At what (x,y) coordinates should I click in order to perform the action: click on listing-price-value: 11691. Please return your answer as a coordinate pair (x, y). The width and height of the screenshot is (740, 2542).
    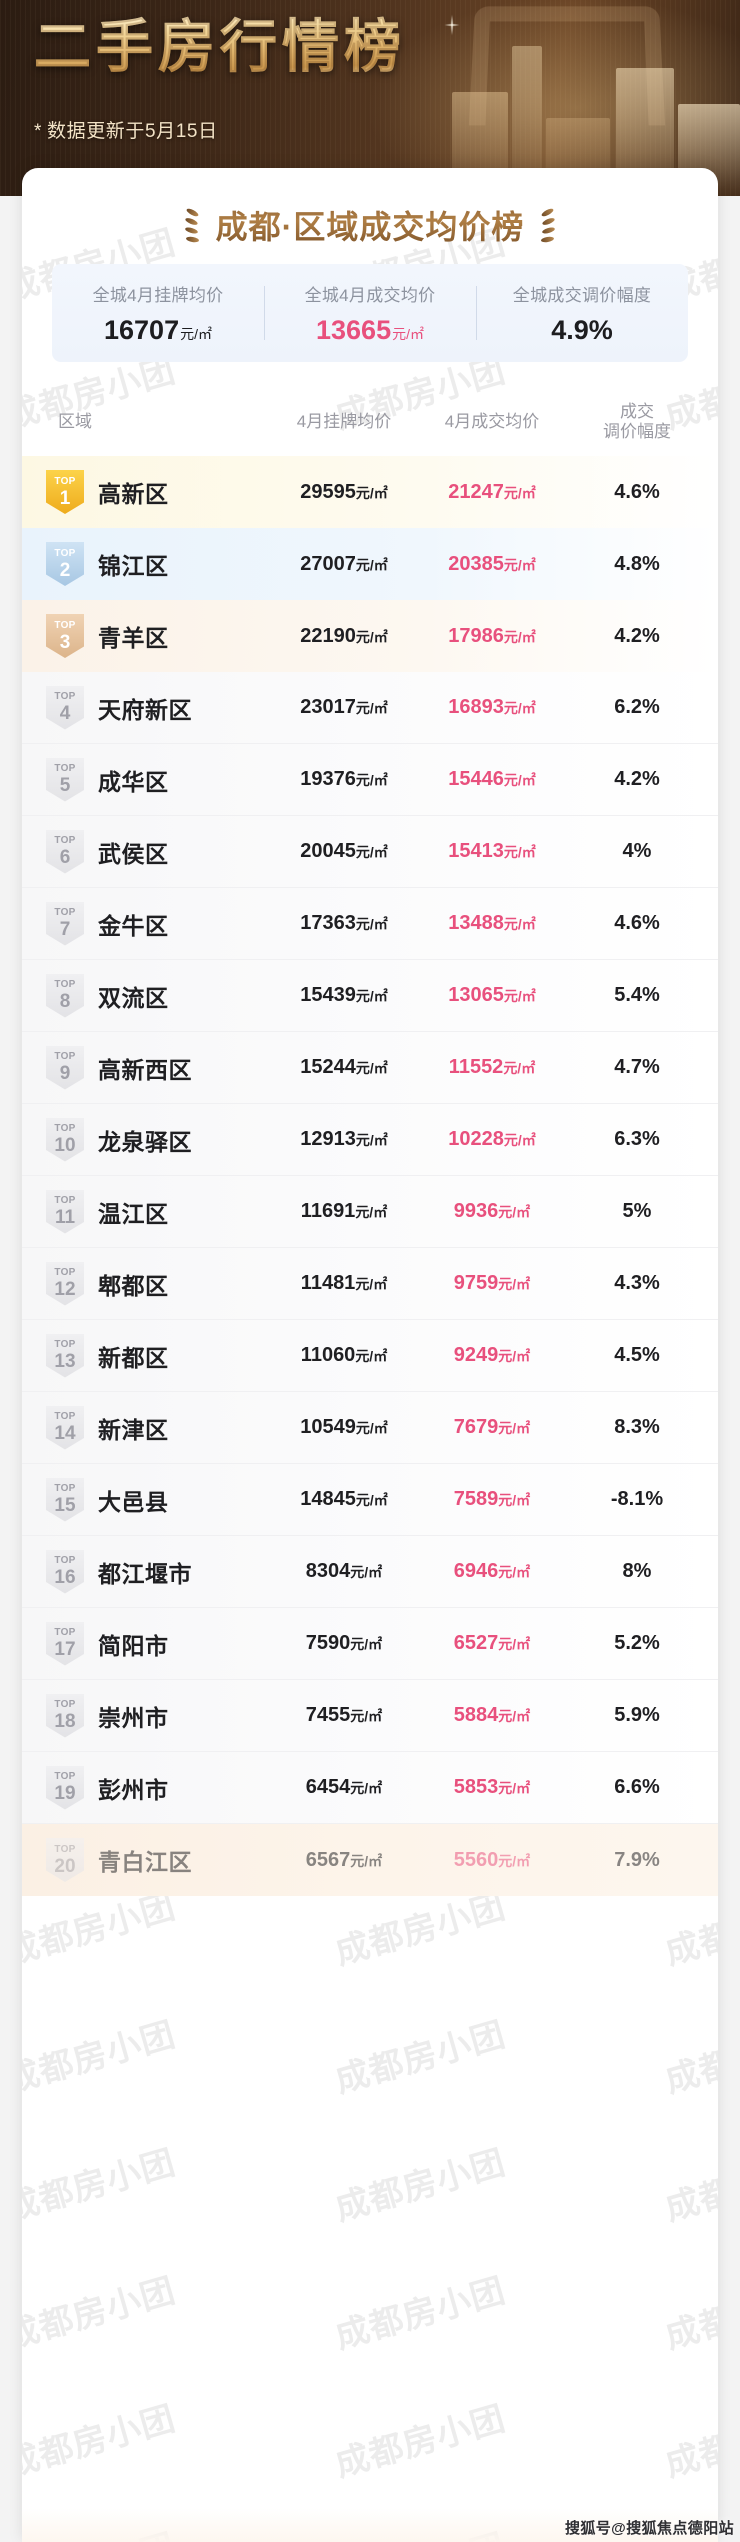
    Looking at the image, I should click on (328, 1211).